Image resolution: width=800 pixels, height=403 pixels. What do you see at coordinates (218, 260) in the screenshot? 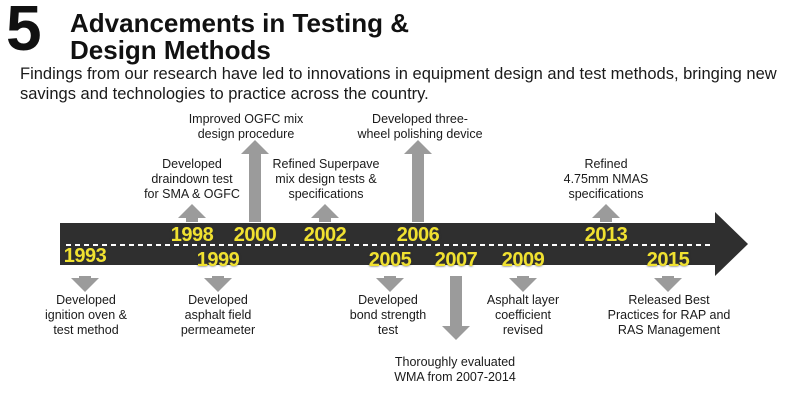
I see `year-label-1999: 1999` at bounding box center [218, 260].